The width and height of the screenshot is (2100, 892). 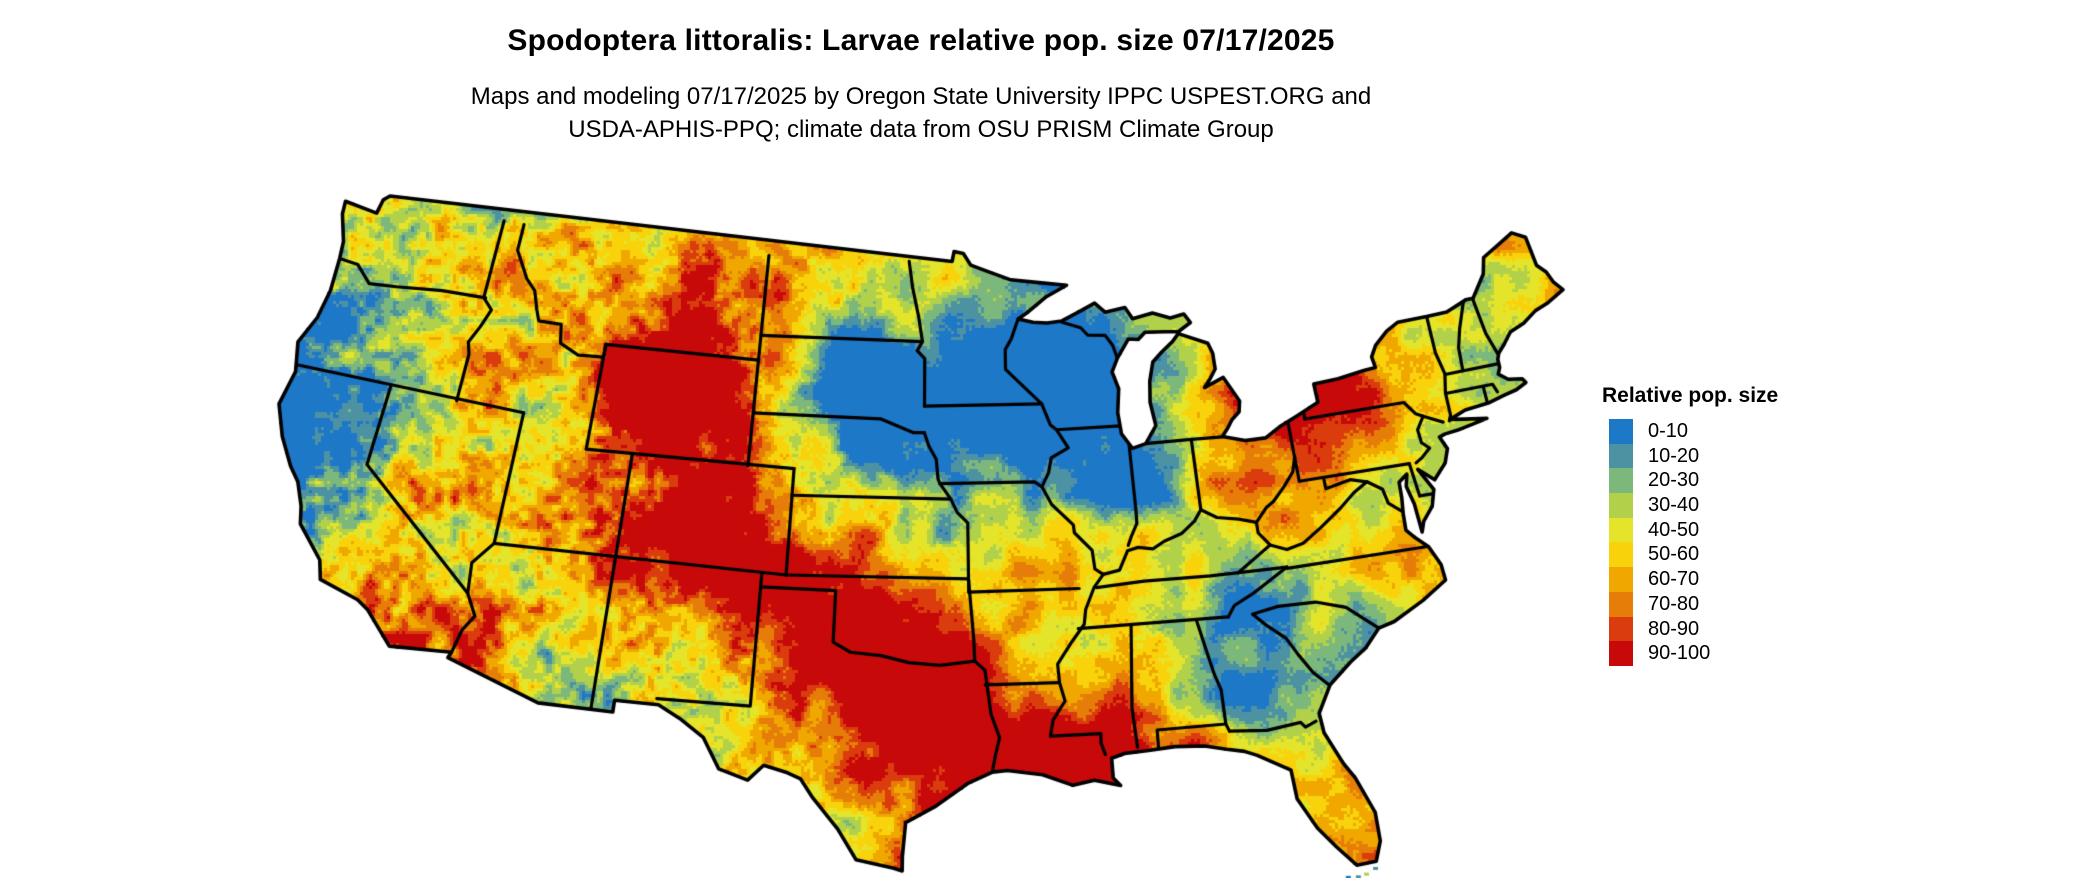 What do you see at coordinates (1735, 431) in the screenshot?
I see `legend-row: 0-10` at bounding box center [1735, 431].